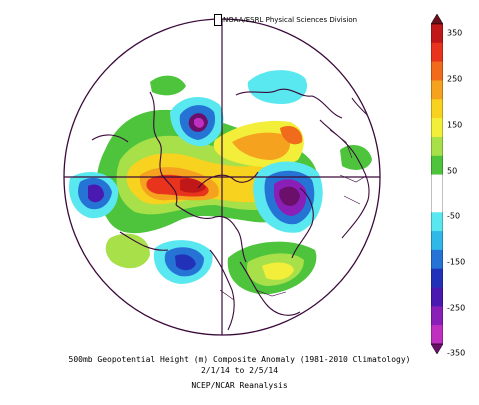  I want to click on colorbar-bottom-arrow, so click(437, 348).